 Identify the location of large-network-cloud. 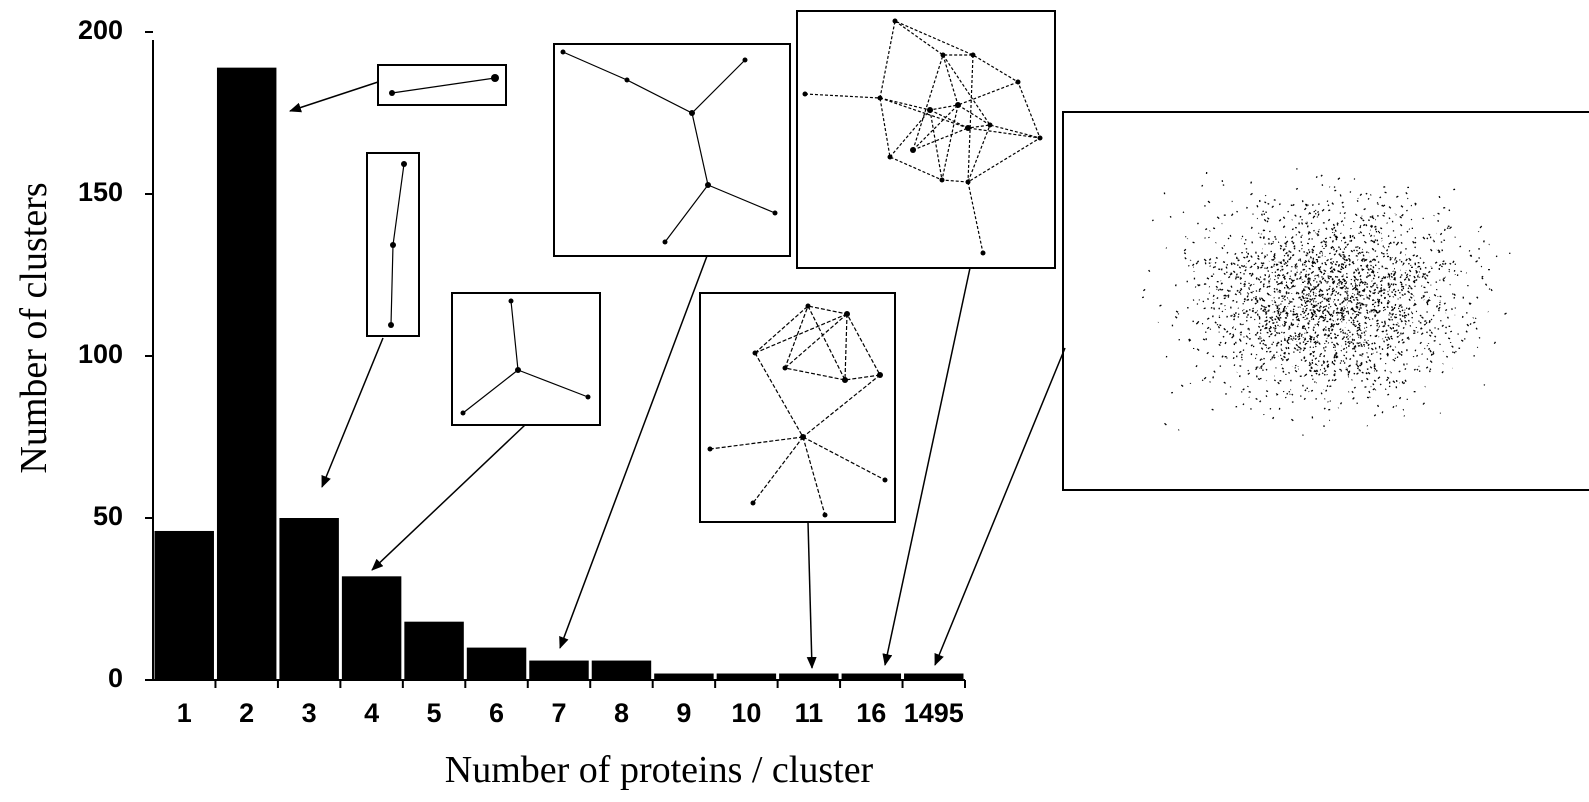
(1326, 302).